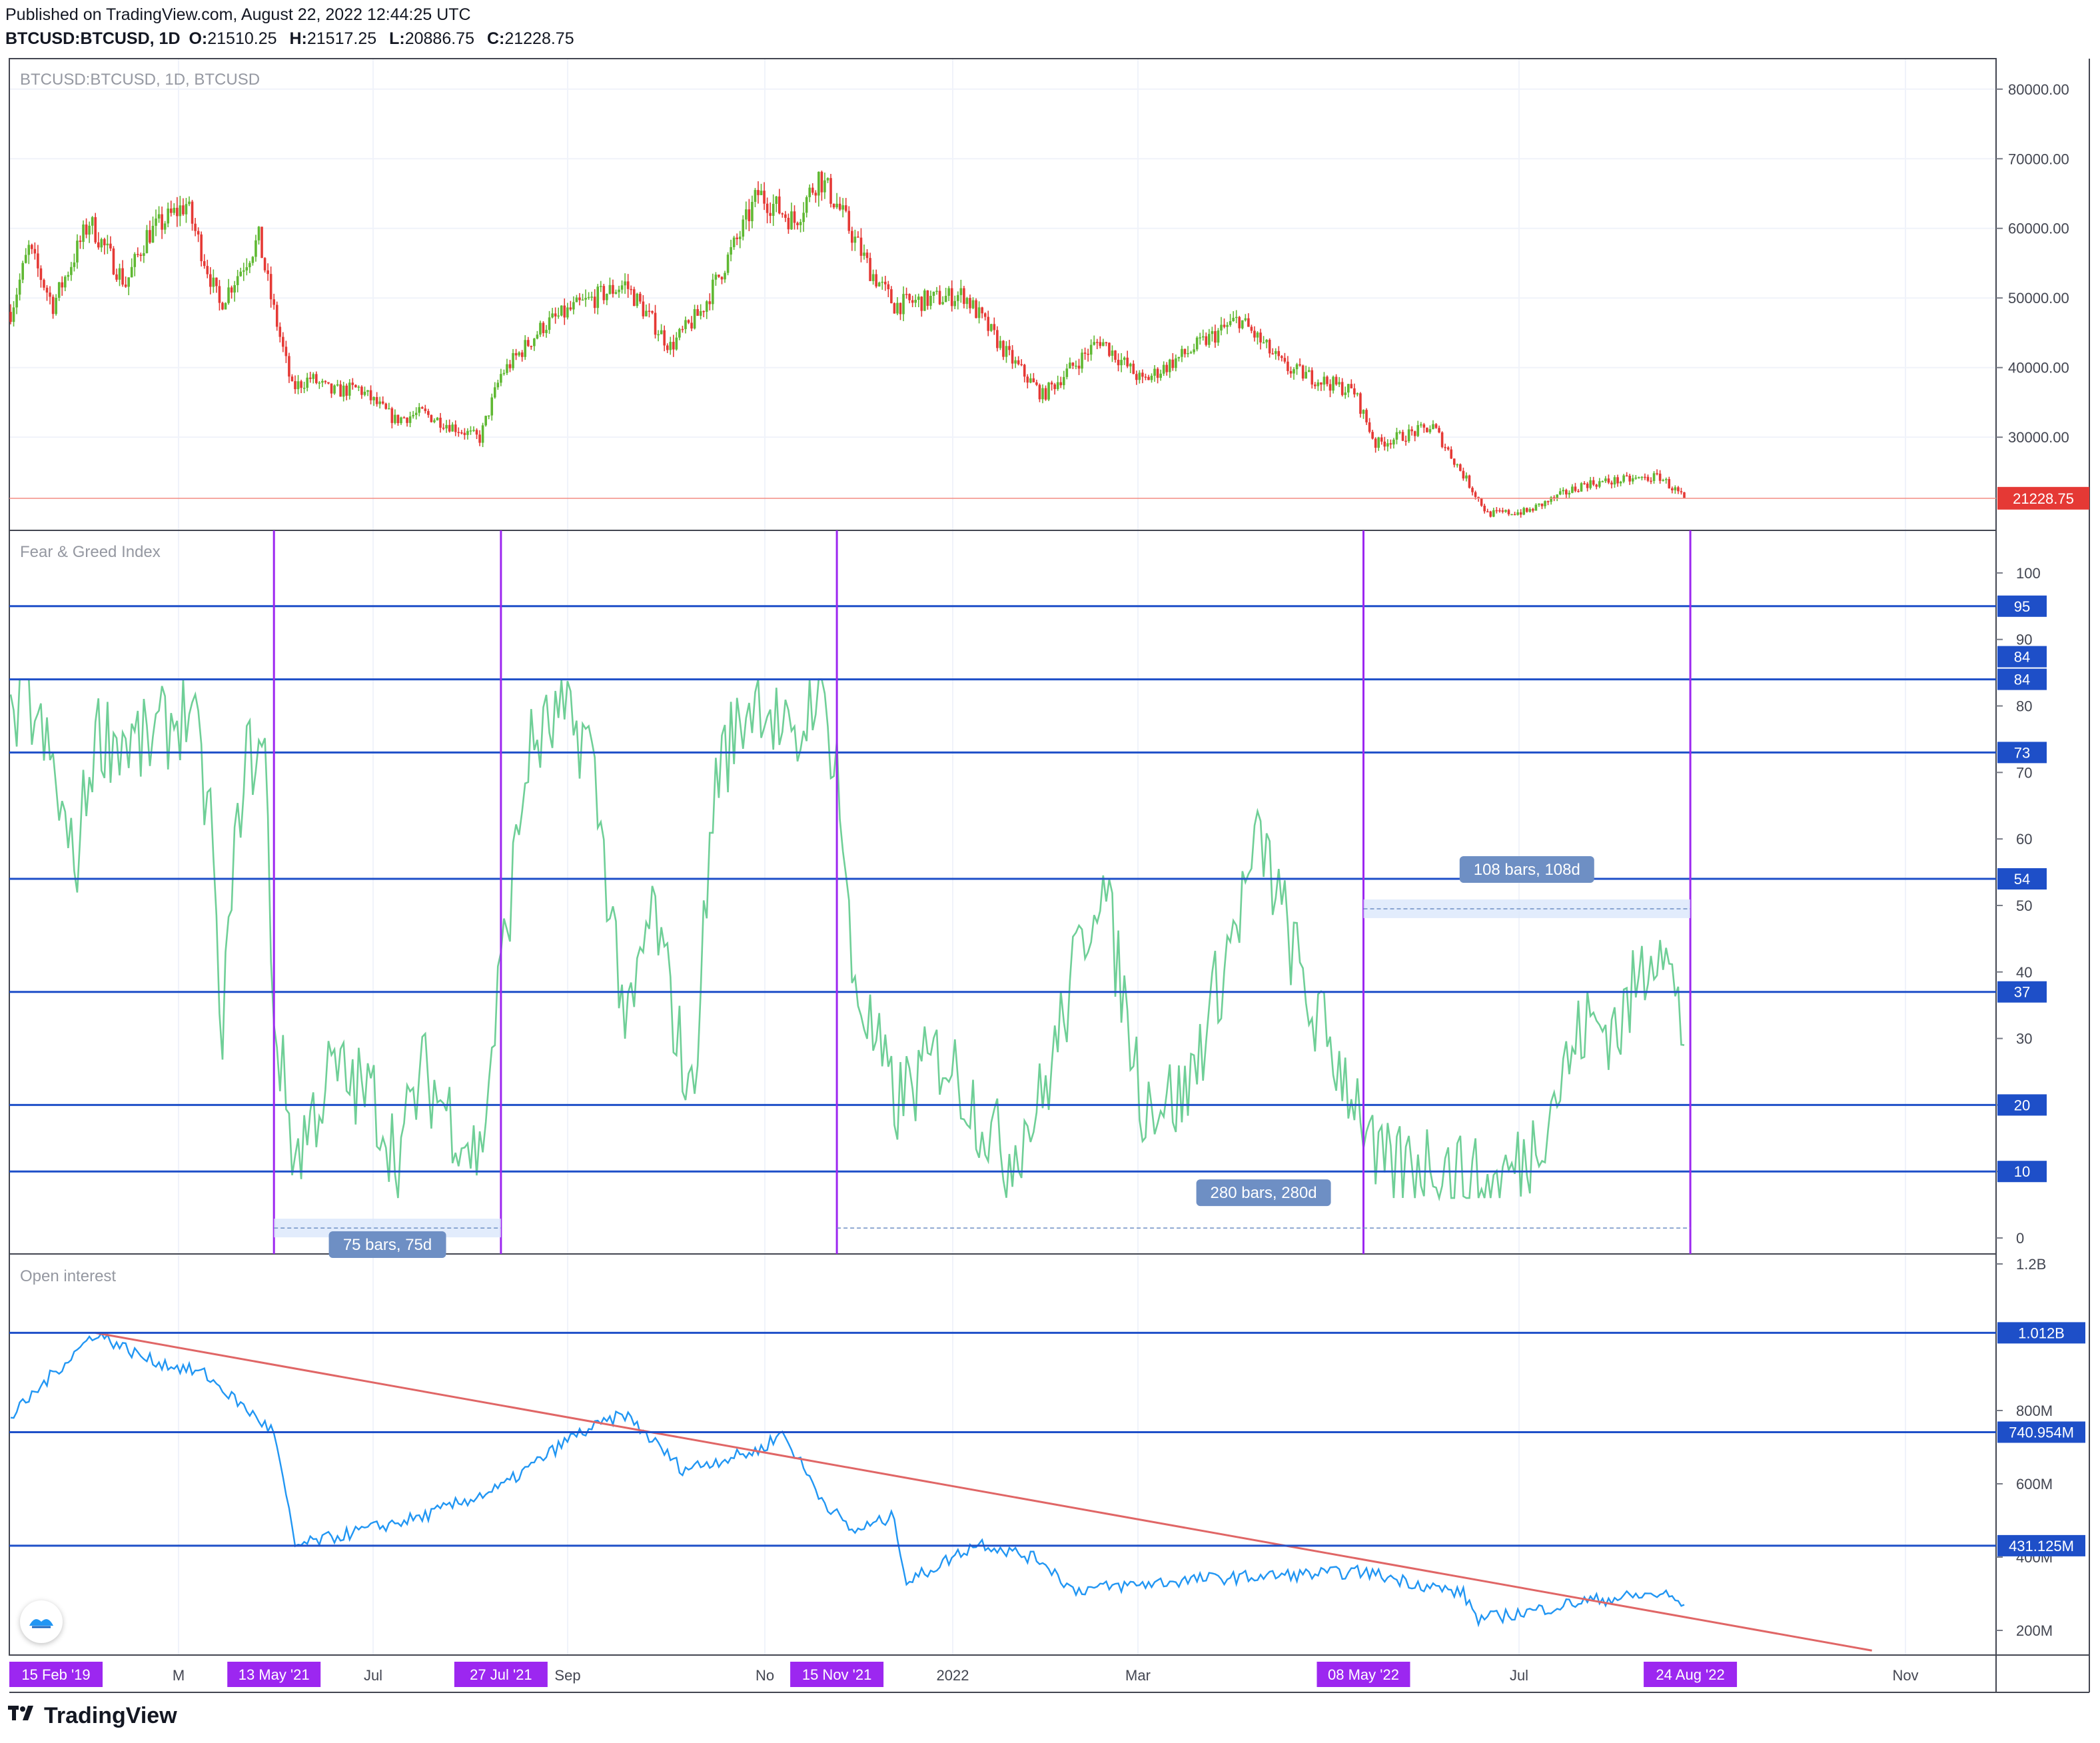 This screenshot has height=1743, width=2100. Describe the element at coordinates (242, 38) in the screenshot. I see `open-value: 21510.25` at that location.